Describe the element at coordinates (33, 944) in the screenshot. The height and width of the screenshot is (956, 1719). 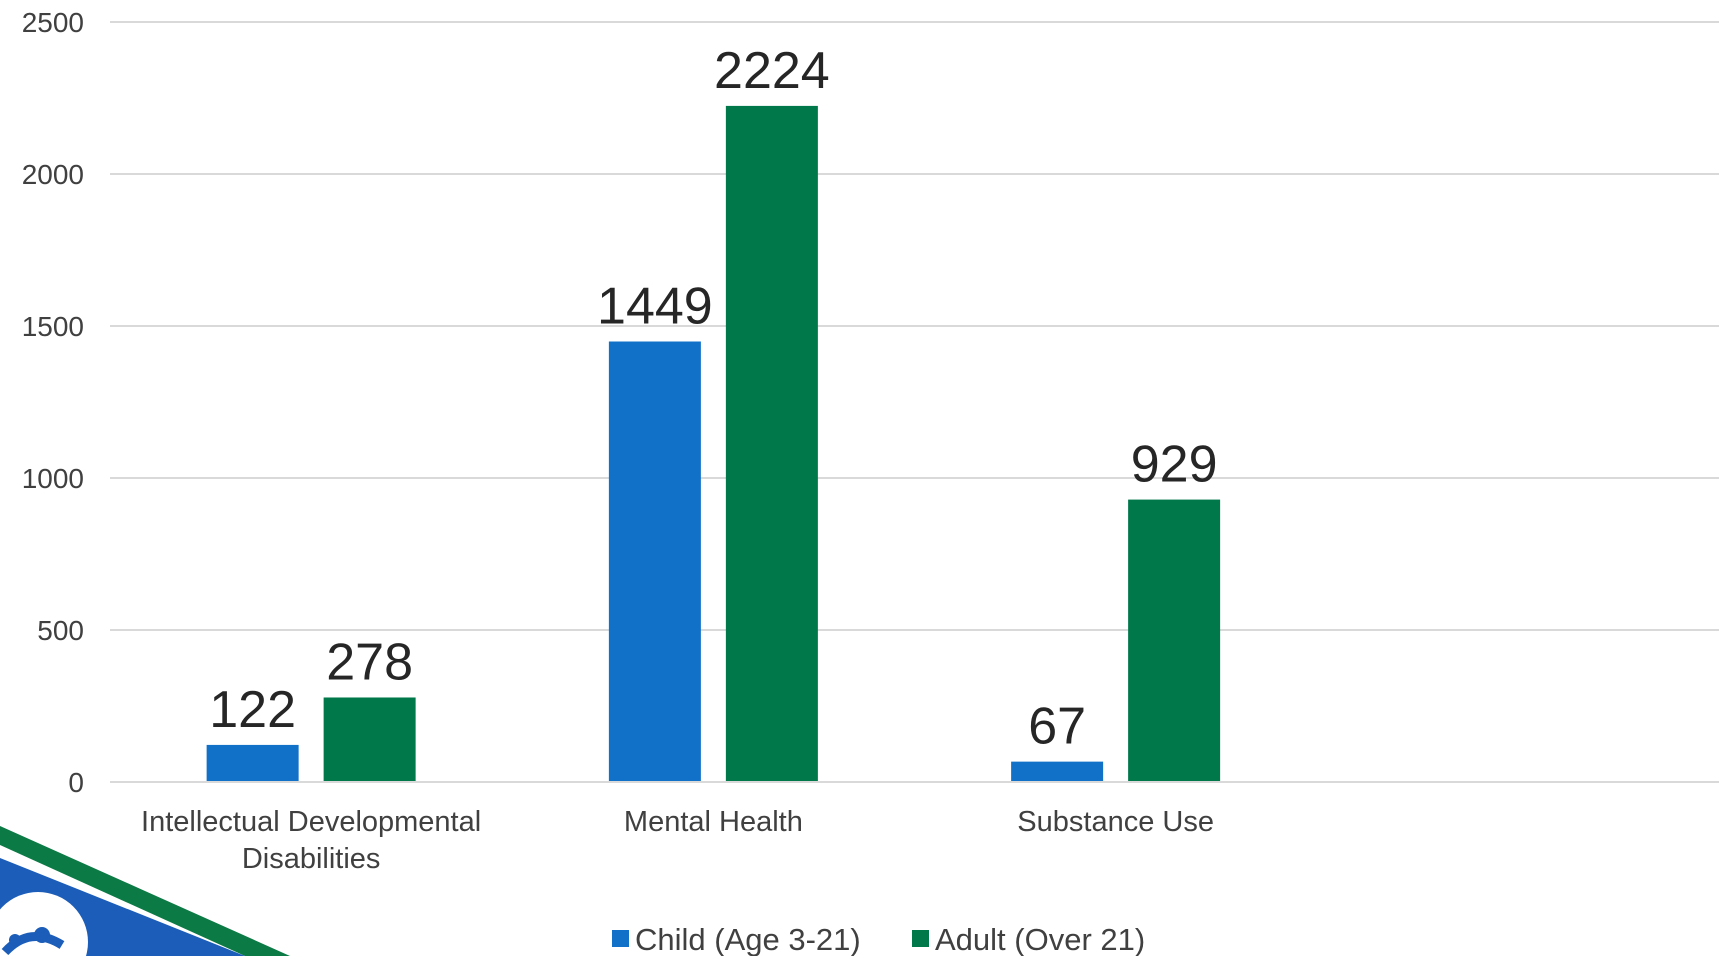
I see `logo-figure-arc` at that location.